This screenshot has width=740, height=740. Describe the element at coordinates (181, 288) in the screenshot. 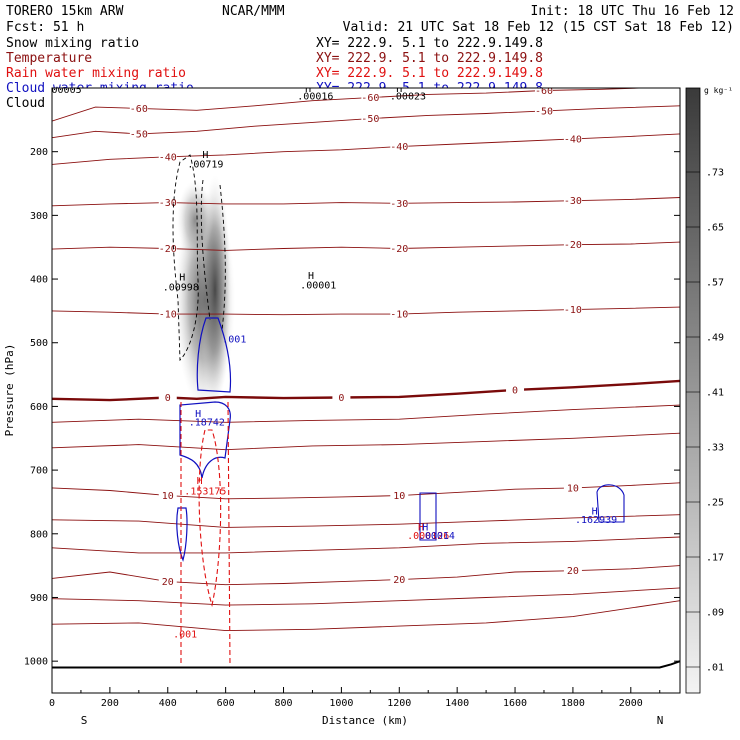

I see `max-annotation: .00998` at that location.